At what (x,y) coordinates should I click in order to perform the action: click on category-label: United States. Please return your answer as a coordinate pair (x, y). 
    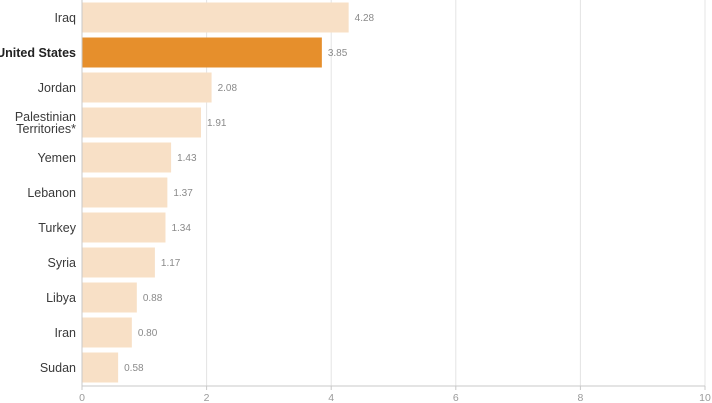
    Looking at the image, I should click on (38, 53).